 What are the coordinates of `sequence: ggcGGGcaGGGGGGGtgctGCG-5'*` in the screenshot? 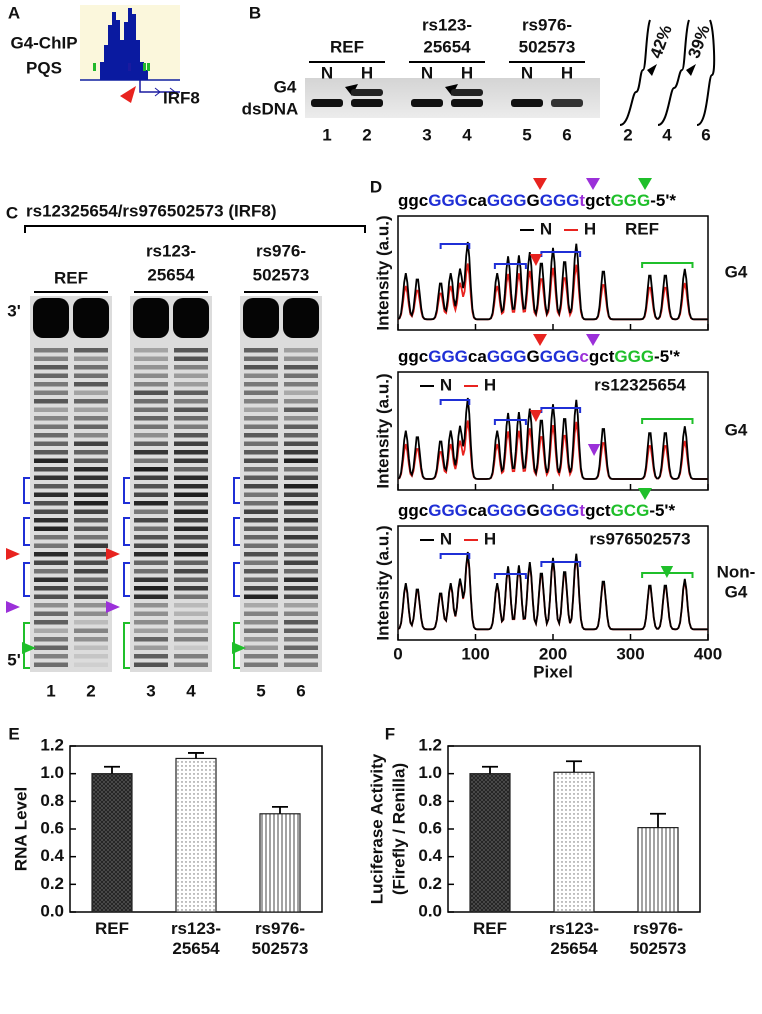 It's located at (536, 510).